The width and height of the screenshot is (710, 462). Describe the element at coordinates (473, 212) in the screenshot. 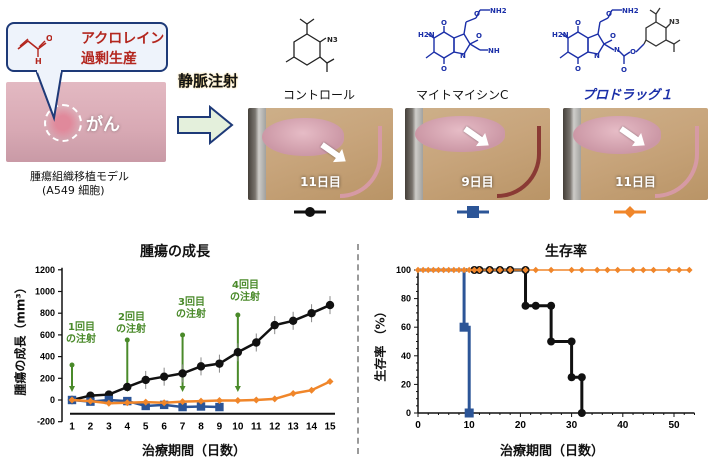

I see `legend-marker-mitomycin` at that location.